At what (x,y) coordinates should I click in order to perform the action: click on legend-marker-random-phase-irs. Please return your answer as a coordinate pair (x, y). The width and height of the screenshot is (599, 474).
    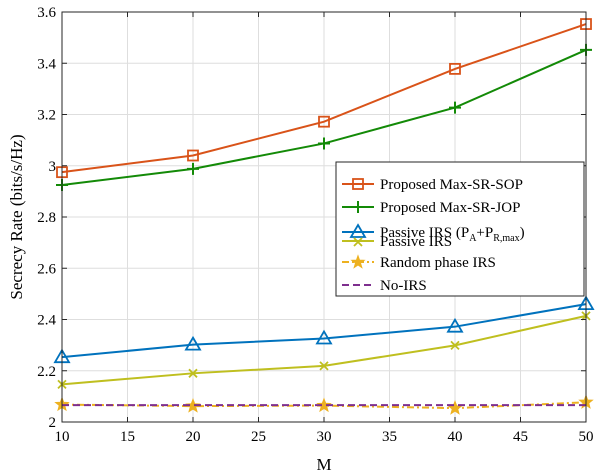
    Looking at the image, I should click on (358, 261).